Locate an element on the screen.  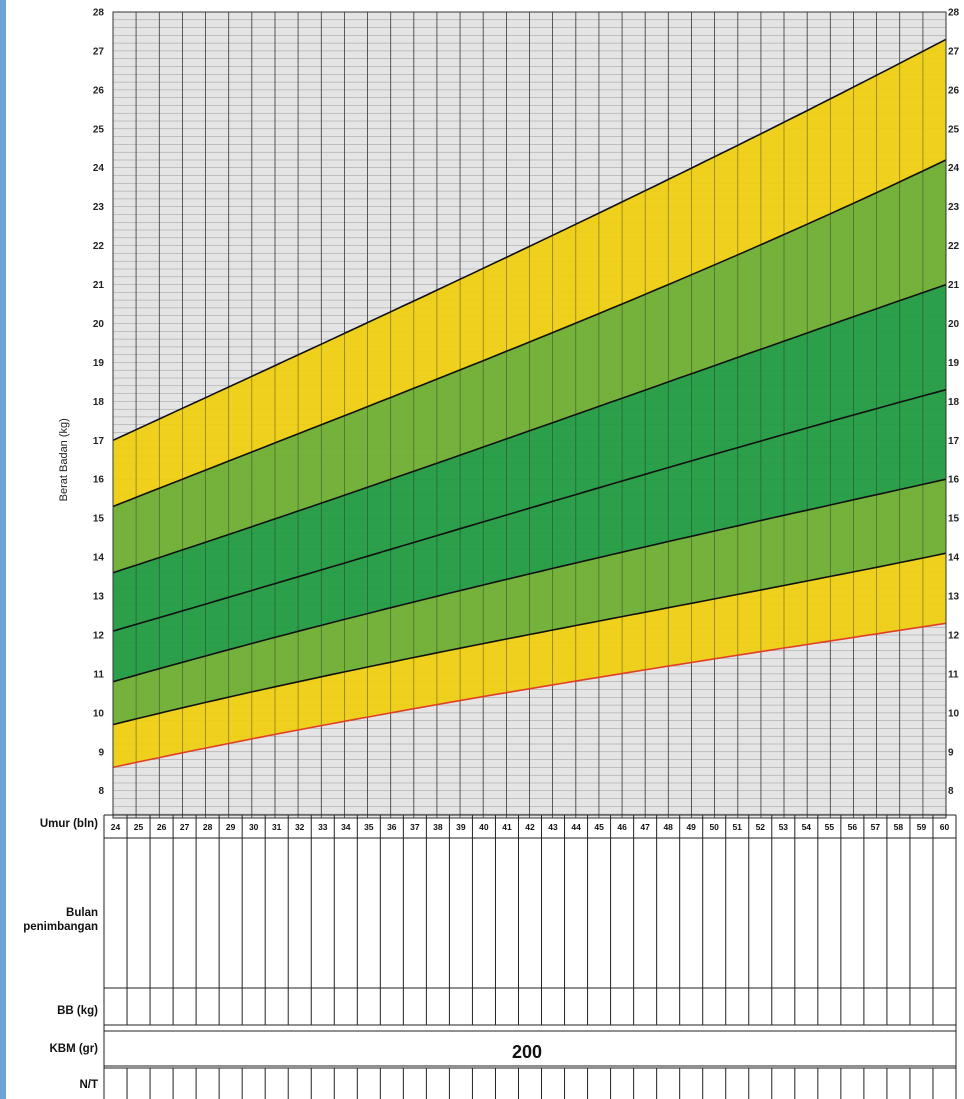
y-tick-left-9: 9 is located at coordinates (101, 752).